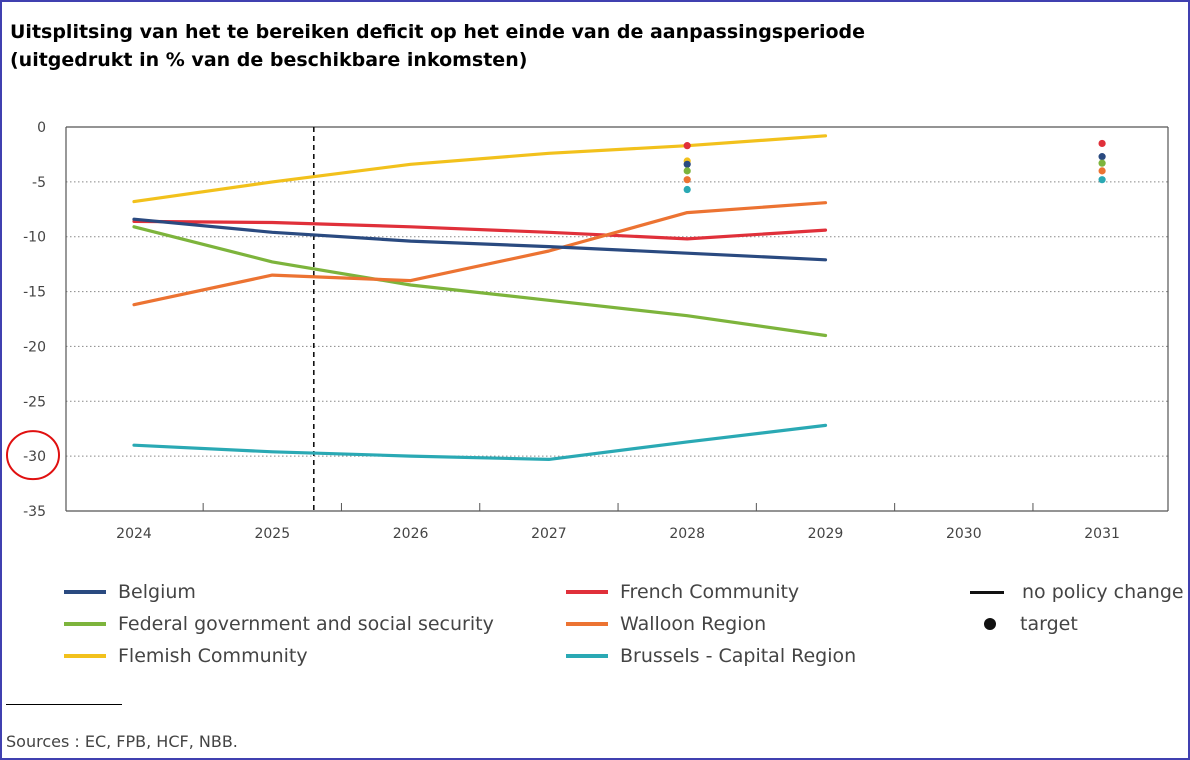 The width and height of the screenshot is (1190, 760). I want to click on y-tick-label: -5, so click(39, 183).